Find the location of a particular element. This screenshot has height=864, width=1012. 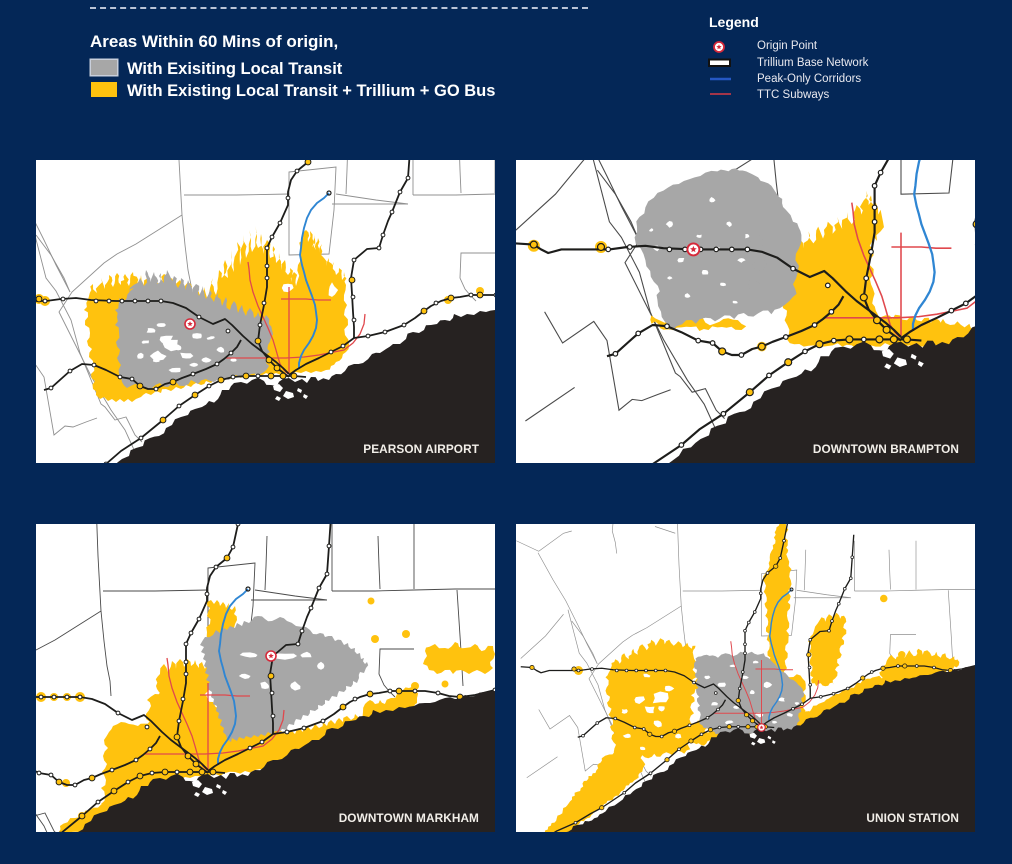

svg-text: UNION STATION is located at coordinates (912, 818).